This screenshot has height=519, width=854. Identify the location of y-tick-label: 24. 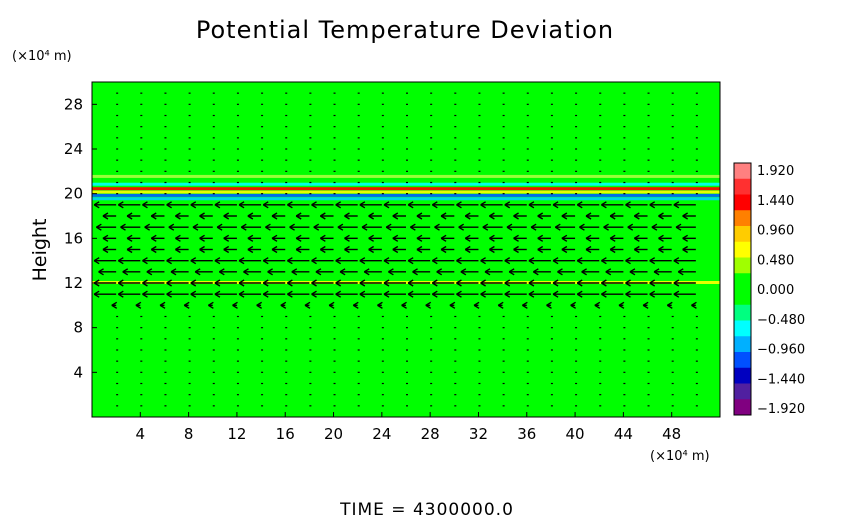
(73, 149).